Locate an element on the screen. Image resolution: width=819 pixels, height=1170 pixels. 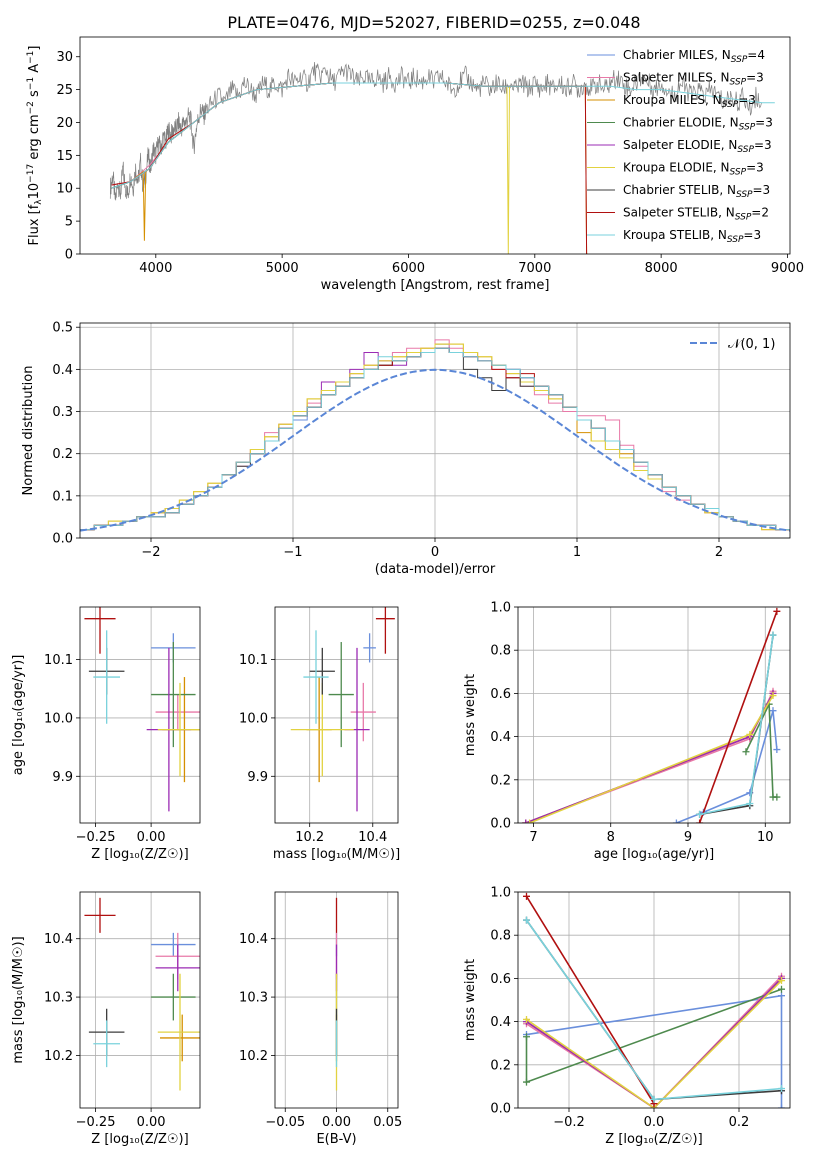
z-weight-y-tick-label: 0.4 is located at coordinates (500, 1022).